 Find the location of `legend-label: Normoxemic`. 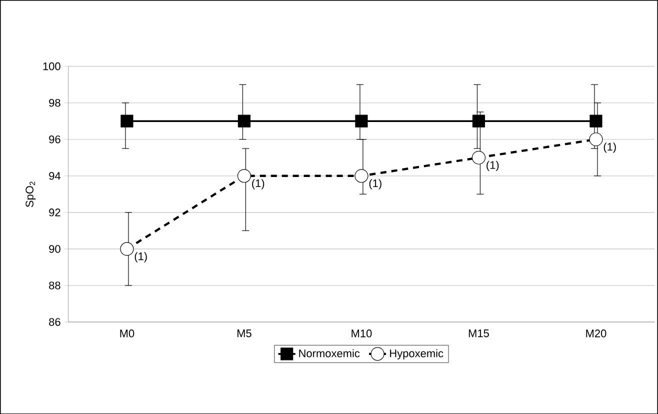

legend-label: Normoxemic is located at coordinates (329, 353).